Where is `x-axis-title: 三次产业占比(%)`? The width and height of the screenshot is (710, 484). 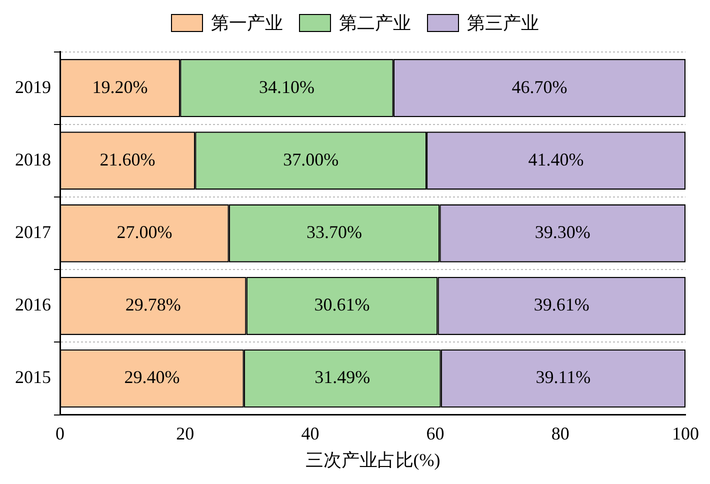 x-axis-title: 三次产业占比(%) is located at coordinates (372, 460).